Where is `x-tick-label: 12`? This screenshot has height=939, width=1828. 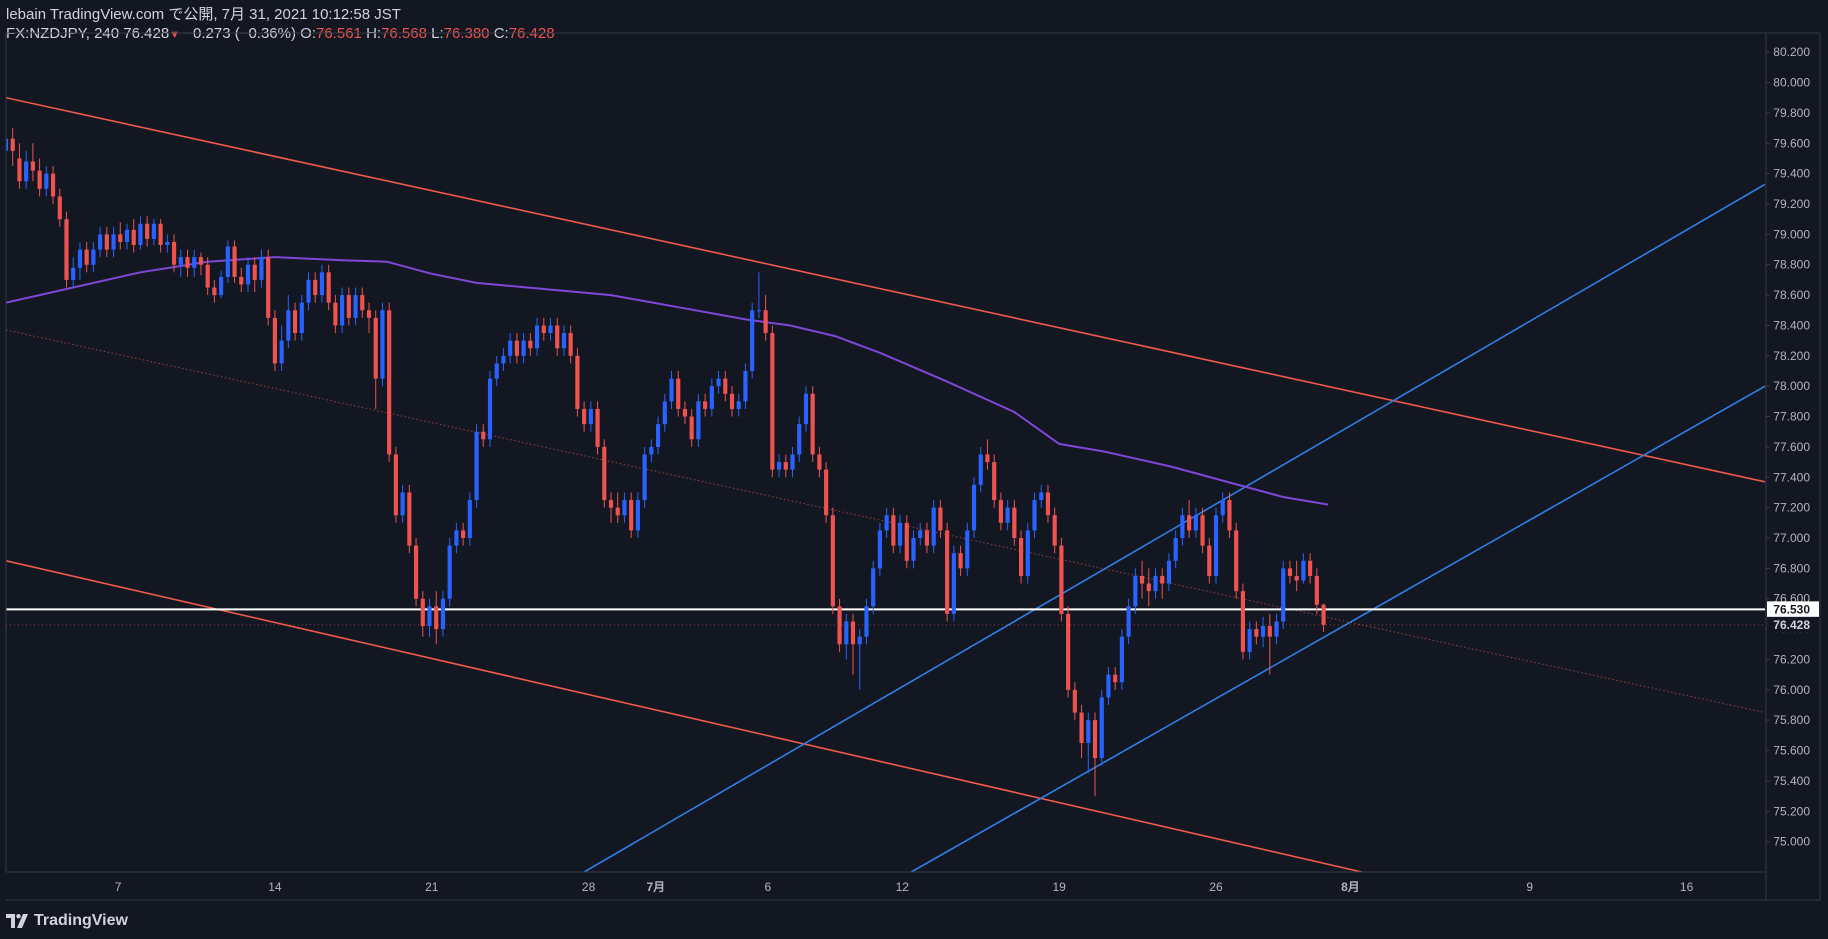 x-tick-label: 12 is located at coordinates (903, 887).